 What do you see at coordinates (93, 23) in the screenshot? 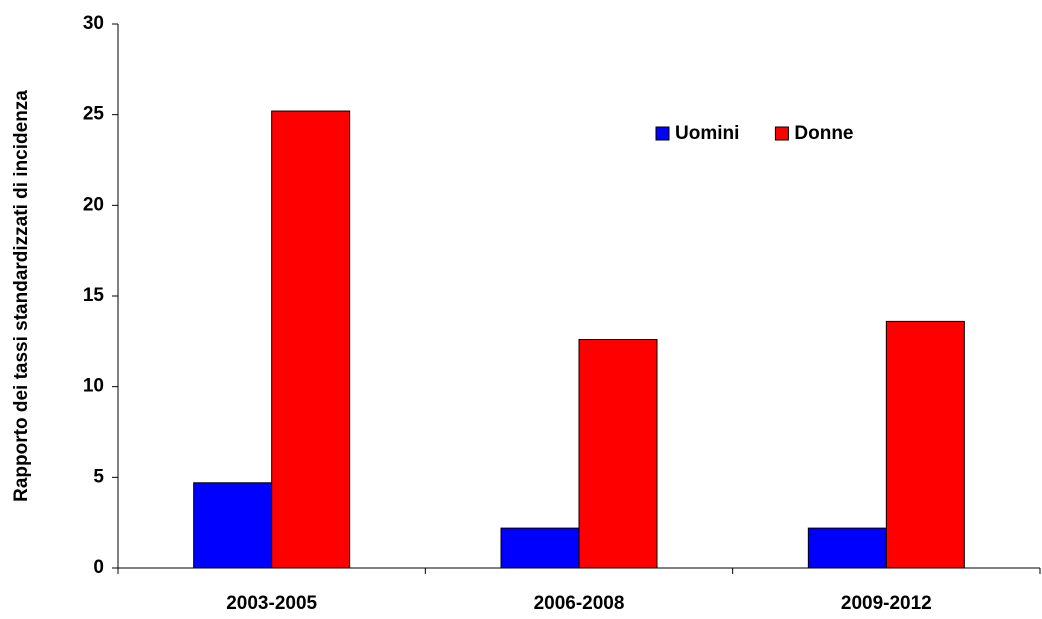
I see `y-tick-label: 30` at bounding box center [93, 23].